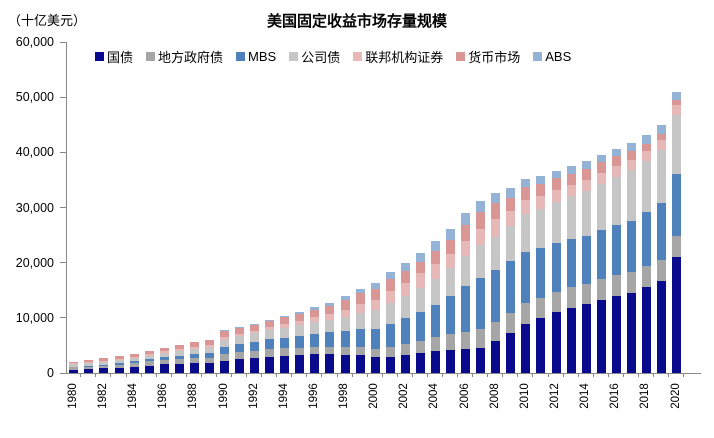 The height and width of the screenshot is (438, 714). I want to click on legend-swatch-municipal, so click(151, 56).